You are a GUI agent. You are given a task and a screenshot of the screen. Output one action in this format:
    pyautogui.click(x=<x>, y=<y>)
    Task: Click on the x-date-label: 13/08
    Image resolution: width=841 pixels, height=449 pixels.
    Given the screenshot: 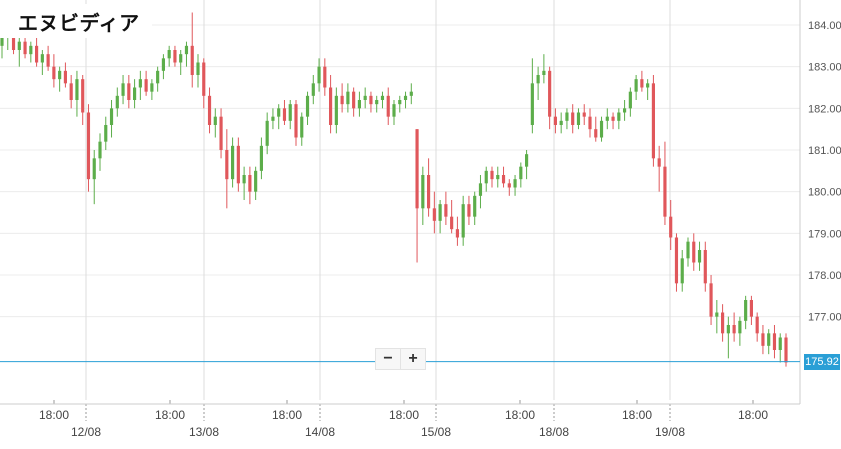 What is the action you would take?
    pyautogui.click(x=204, y=432)
    